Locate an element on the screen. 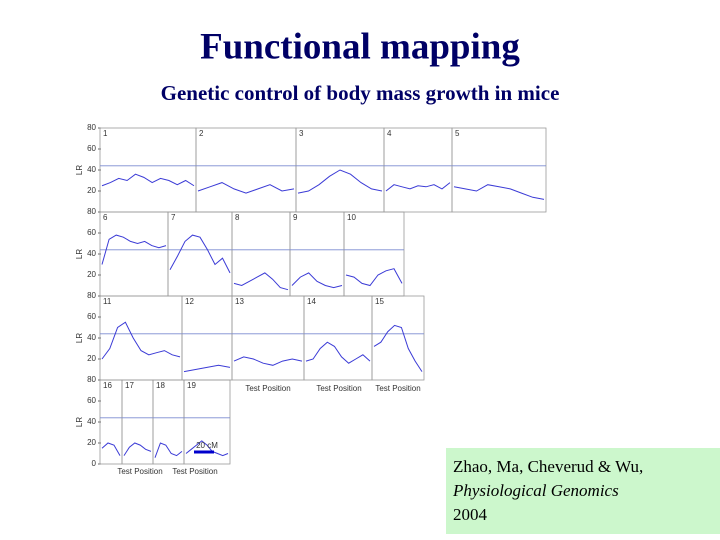 Image resolution: width=720 pixels, height=540 pixels. slide-title: Functional mapping is located at coordinates (360, 46).